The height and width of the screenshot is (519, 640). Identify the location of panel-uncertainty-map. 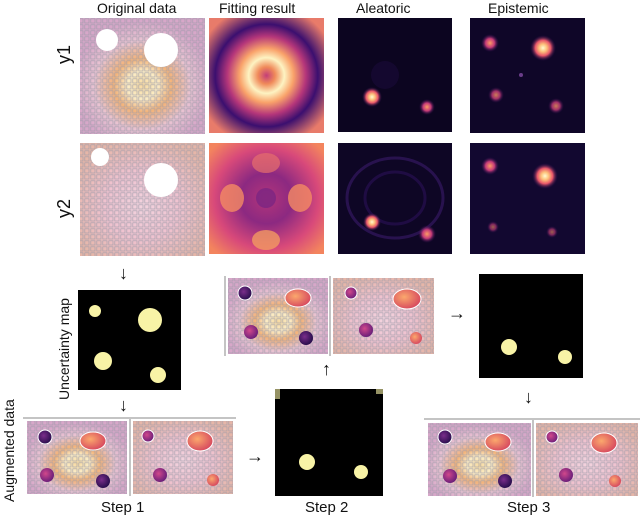
(129, 340).